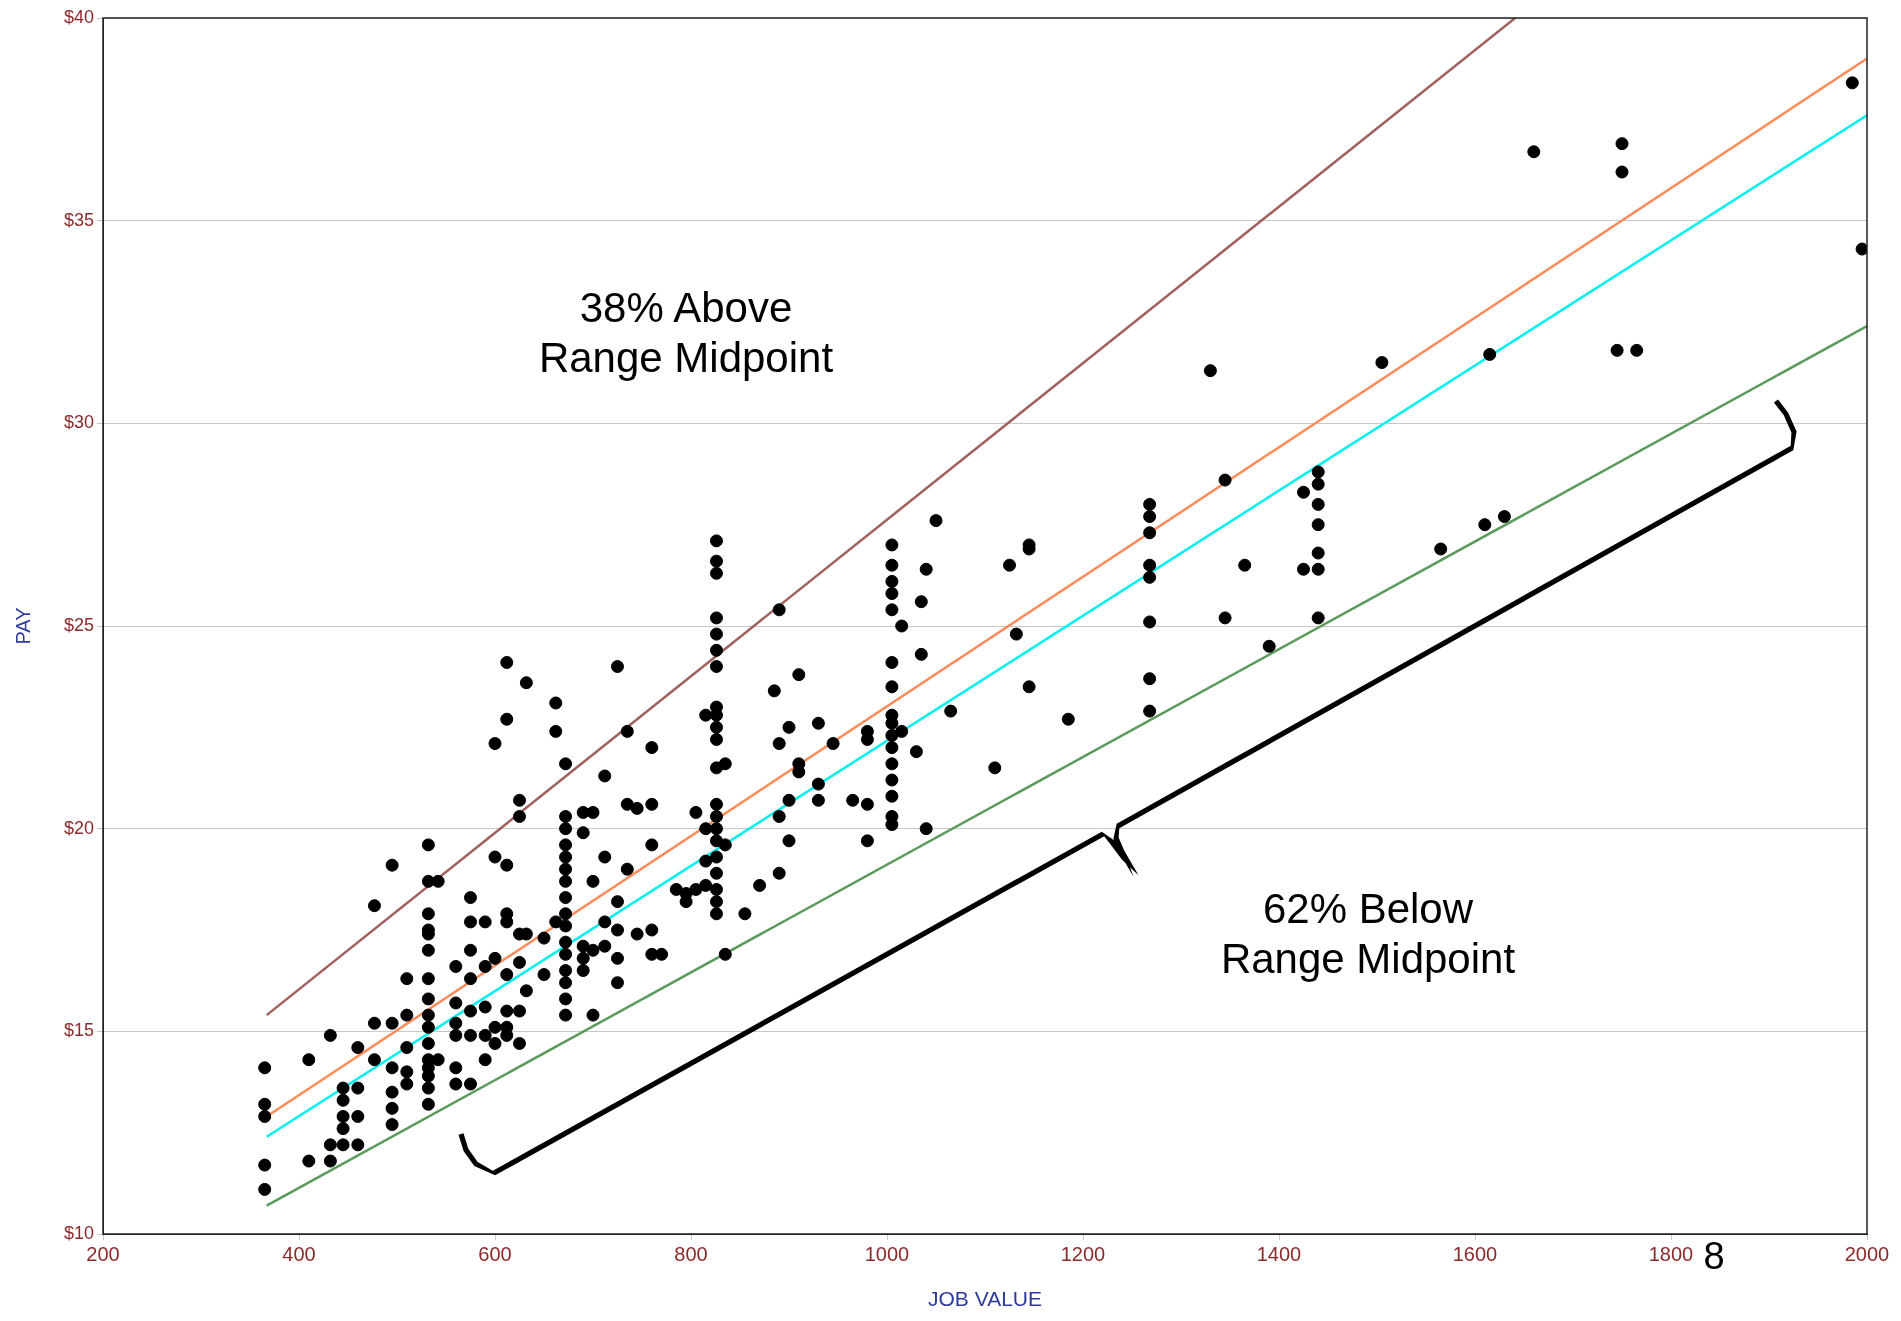 Image resolution: width=1901 pixels, height=1321 pixels. What do you see at coordinates (78, 1232) in the screenshot?
I see `y-tick-label: $10` at bounding box center [78, 1232].